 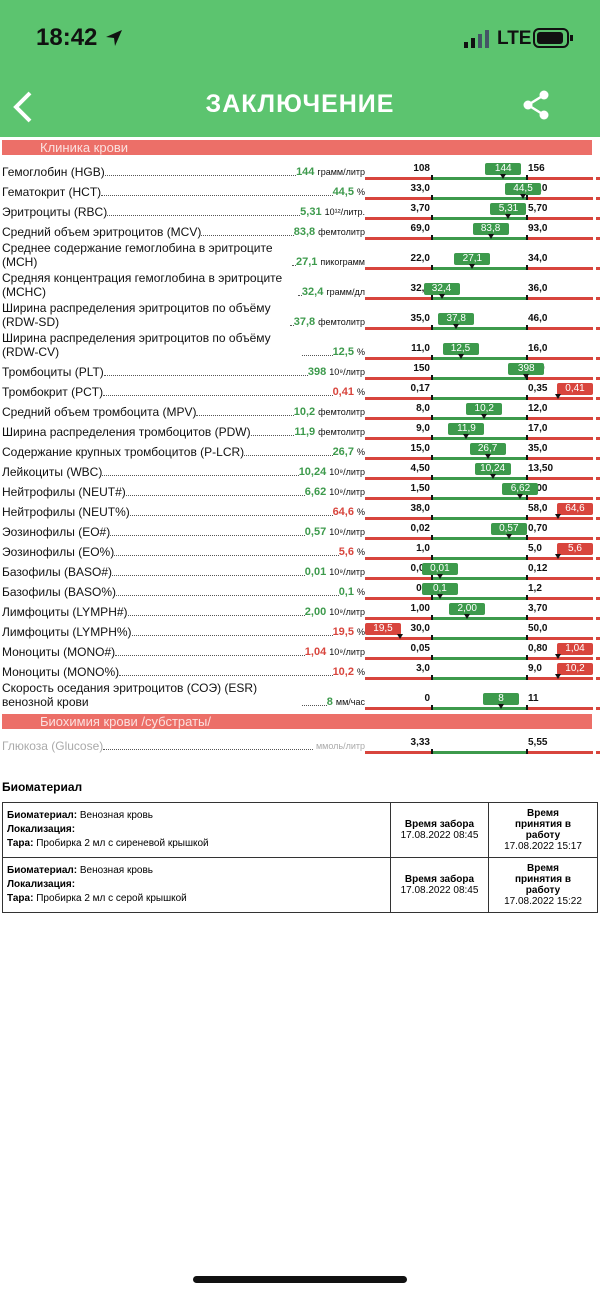 What do you see at coordinates (482, 470) in the screenshot?
I see `range-gauge: 4,50 13,50 10,24` at bounding box center [482, 470].